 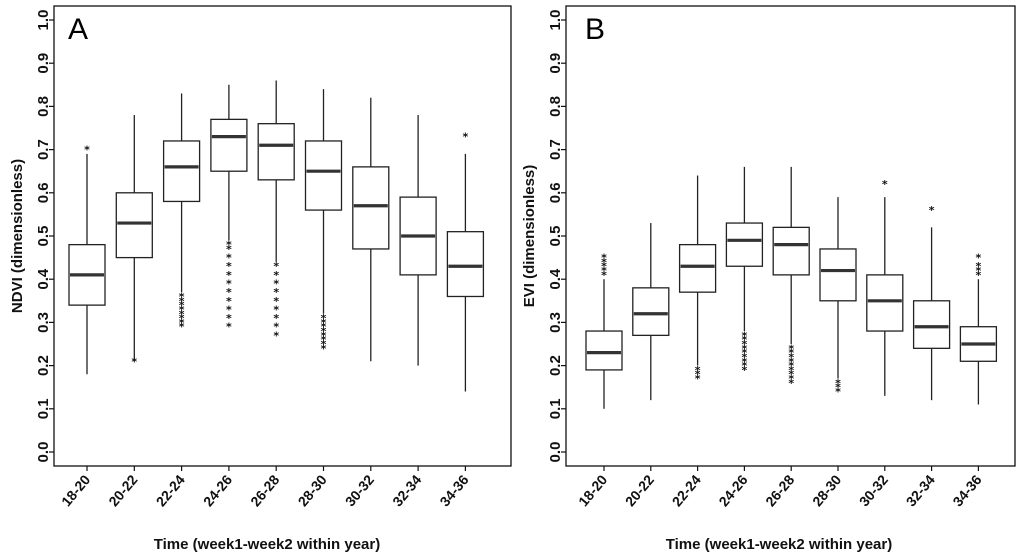 I want to click on x-tick-label: 24-26, so click(x=732, y=490).